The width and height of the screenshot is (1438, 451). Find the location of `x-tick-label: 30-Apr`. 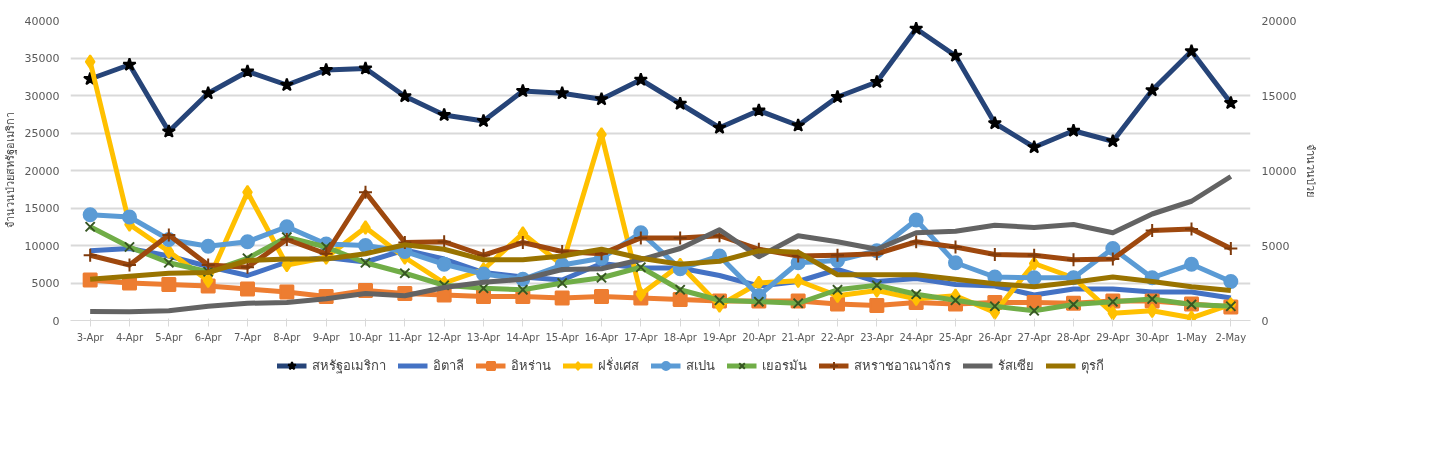

x-tick-label: 30-Apr is located at coordinates (1152, 337).